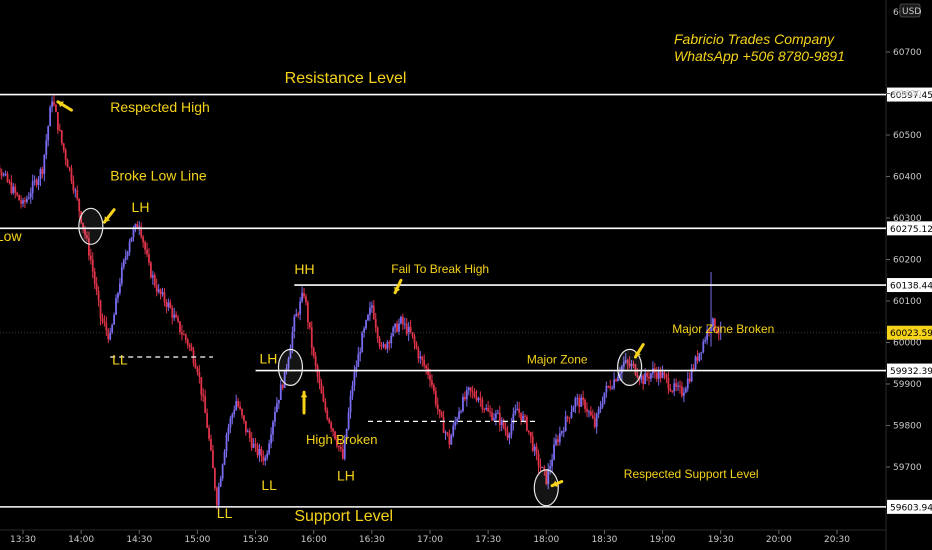 This screenshot has height=550, width=932. What do you see at coordinates (120, 359) in the screenshot?
I see `annotation-label: LL` at bounding box center [120, 359].